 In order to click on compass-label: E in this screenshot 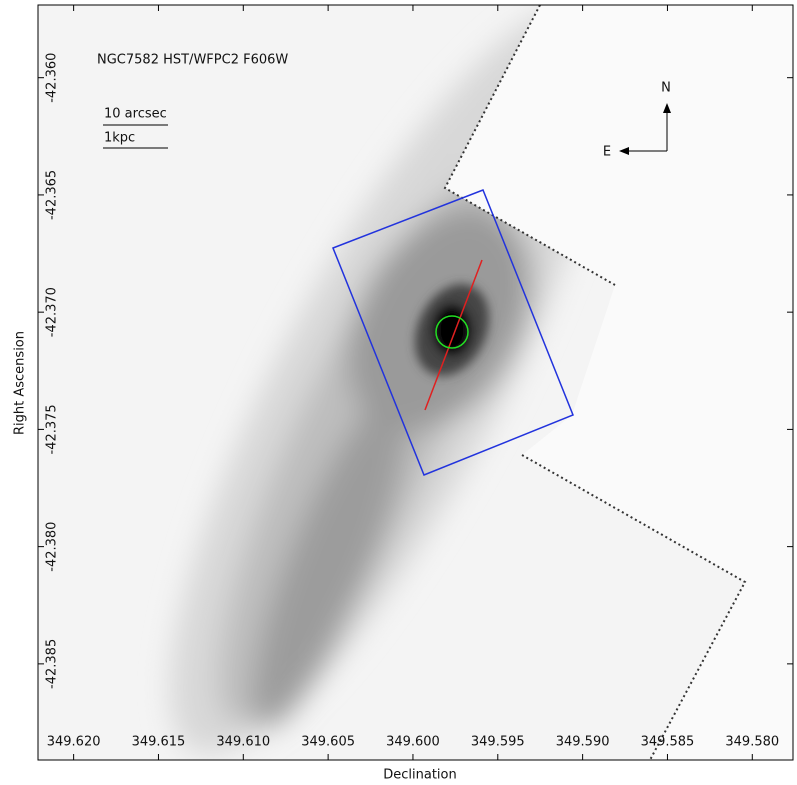, I will do `click(607, 152)`.